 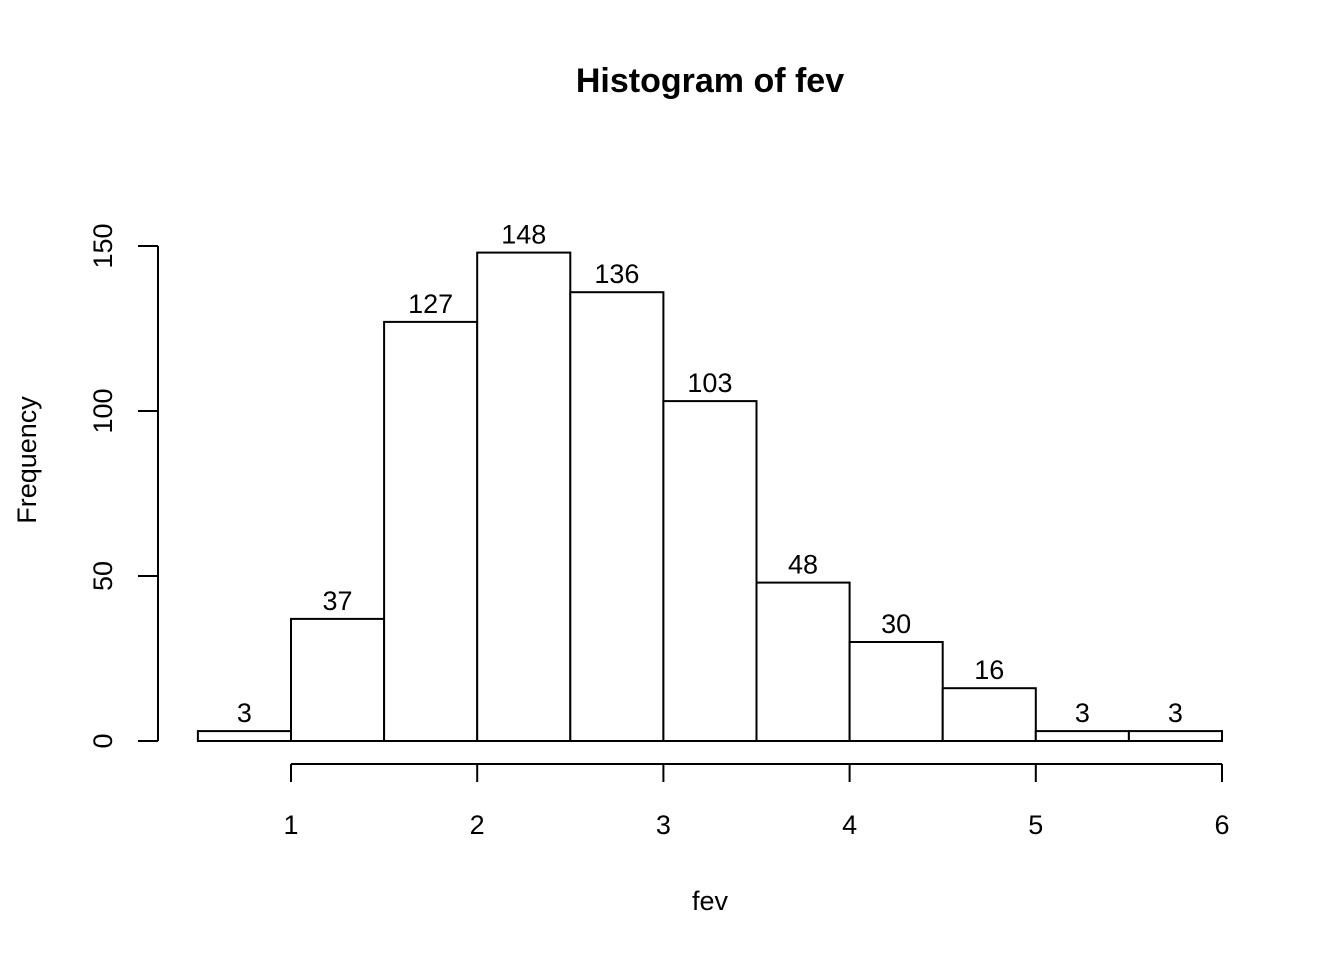 I want to click on bar-count-label: 37, so click(x=338, y=601).